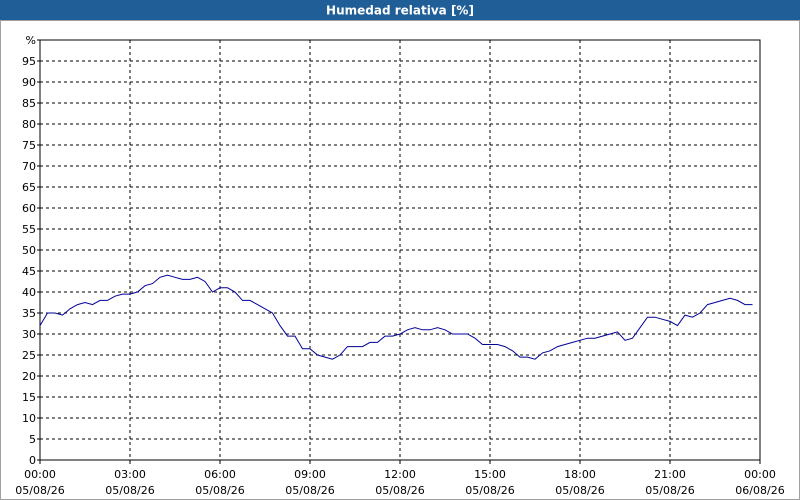 The image size is (800, 500). Describe the element at coordinates (759, 490) in the screenshot. I see `x-tick-date: 06/08/26` at that location.